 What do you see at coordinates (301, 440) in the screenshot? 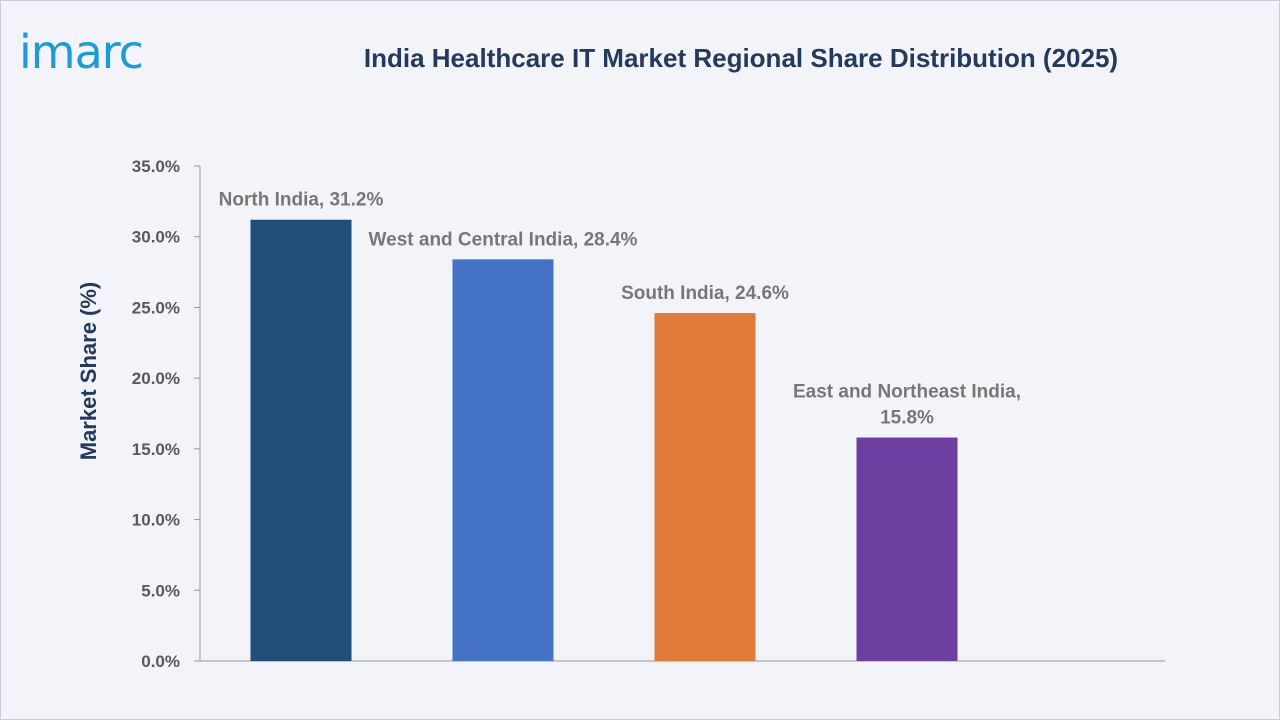
I see `bar-north-india` at bounding box center [301, 440].